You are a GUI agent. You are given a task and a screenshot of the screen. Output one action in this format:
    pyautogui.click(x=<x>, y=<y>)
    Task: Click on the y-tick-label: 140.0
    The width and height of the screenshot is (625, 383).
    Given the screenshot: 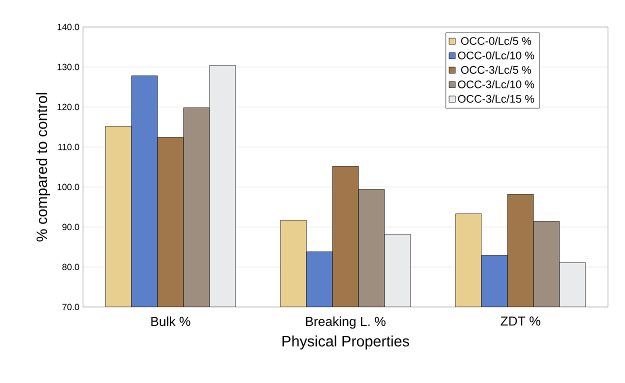 What is the action you would take?
    pyautogui.click(x=69, y=27)
    